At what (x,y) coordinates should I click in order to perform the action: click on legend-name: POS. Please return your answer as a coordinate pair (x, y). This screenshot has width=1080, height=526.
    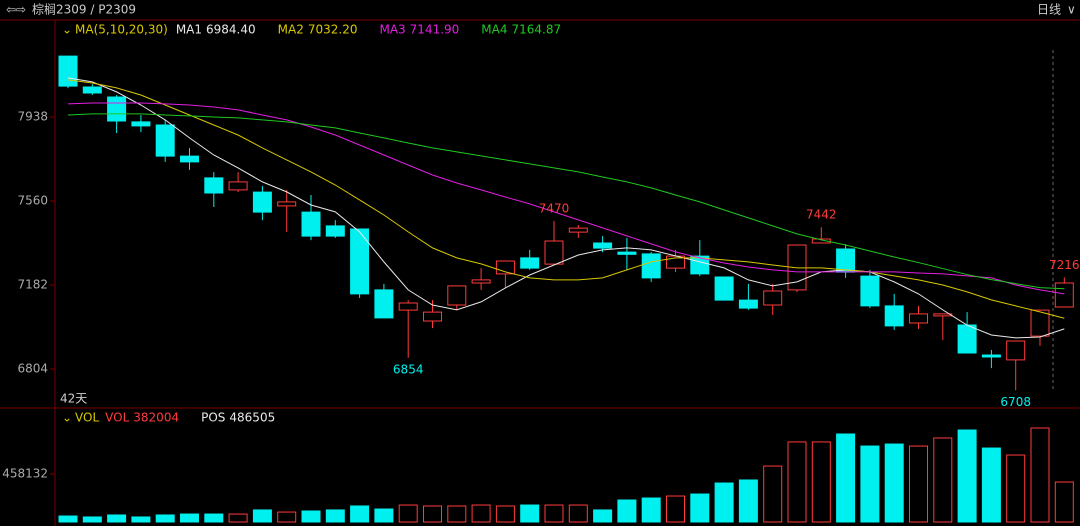
    Looking at the image, I should click on (213, 418).